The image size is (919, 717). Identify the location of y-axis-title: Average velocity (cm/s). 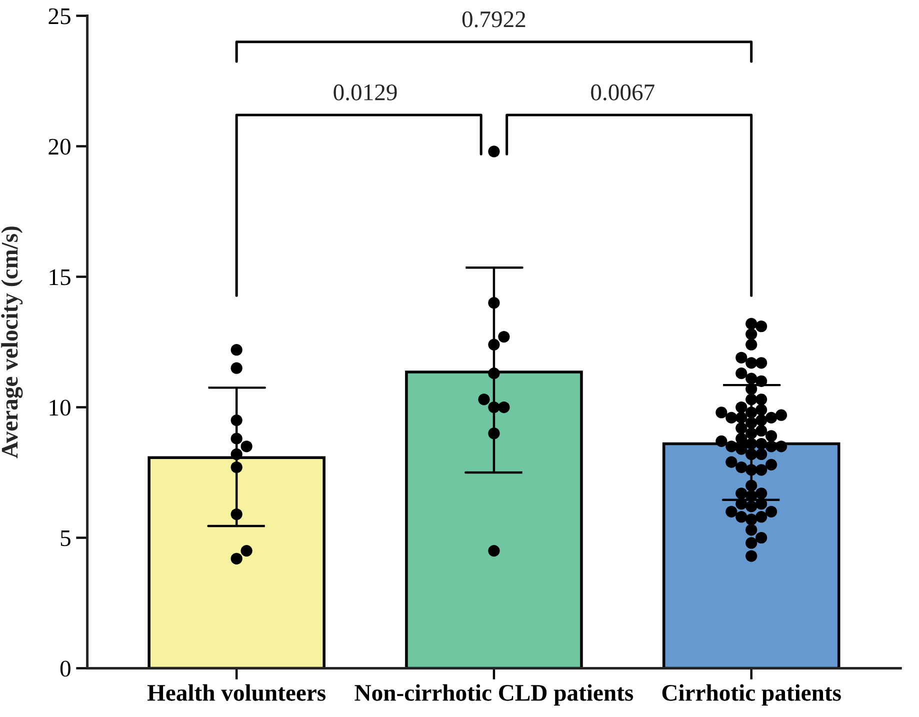
(12, 342).